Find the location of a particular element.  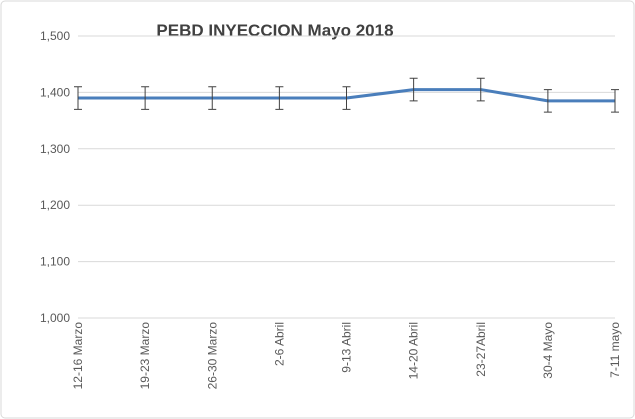

x-tick-label: 30-4 Mayo is located at coordinates (548, 350).